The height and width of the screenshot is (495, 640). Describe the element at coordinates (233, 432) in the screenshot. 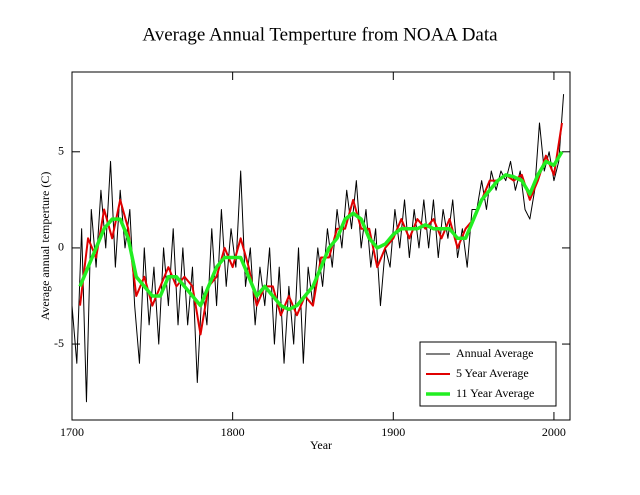

I see `x-tick-label: 1800` at that location.